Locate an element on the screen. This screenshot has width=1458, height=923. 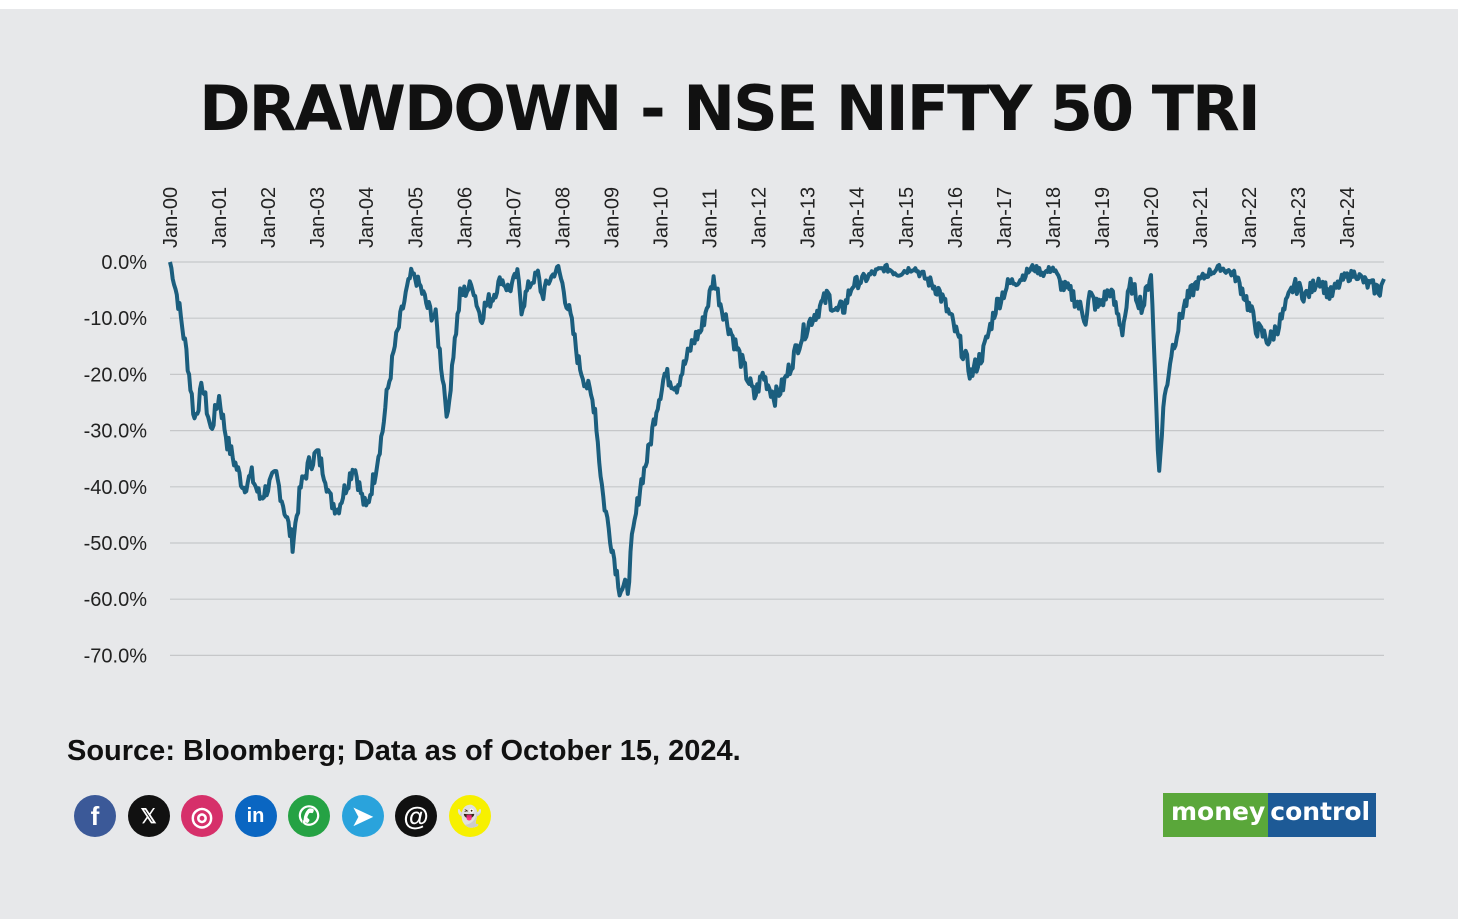
x-tick-label: Jan-20 is located at coordinates (1152, 217).